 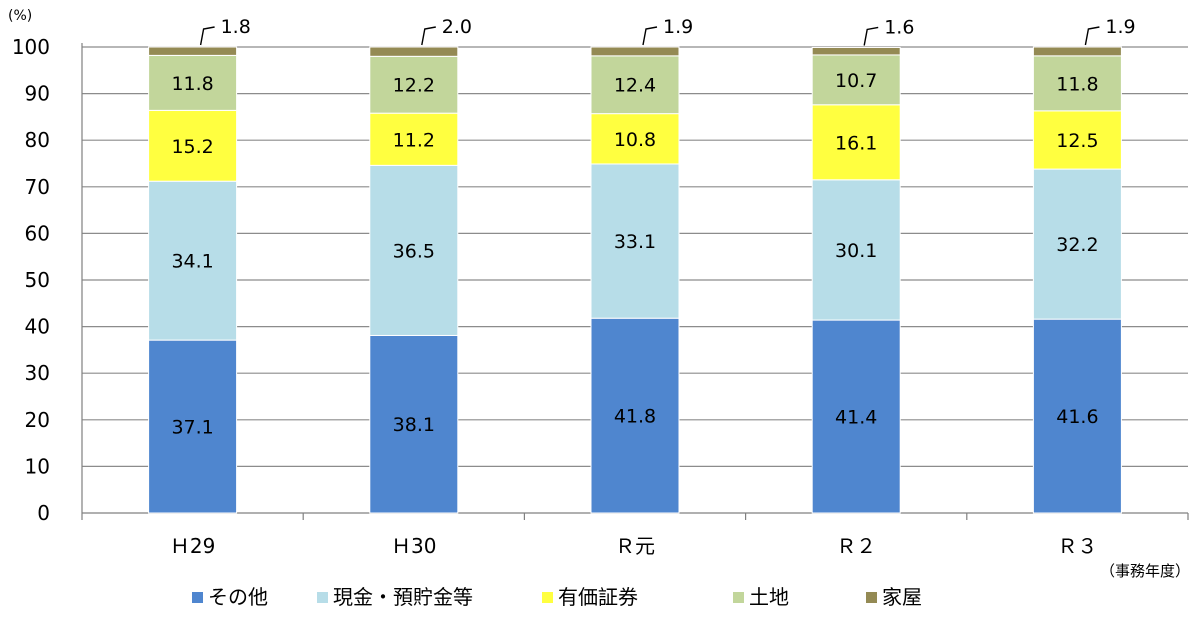 I want to click on data-label: 32.2, so click(x=1077, y=245).